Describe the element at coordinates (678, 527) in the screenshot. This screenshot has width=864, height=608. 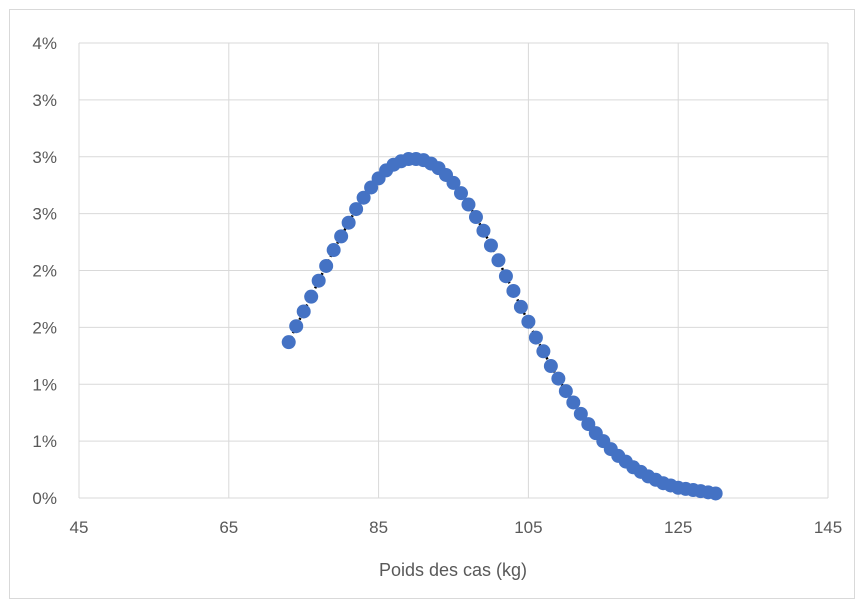
I see `x-tick-label: 125` at that location.